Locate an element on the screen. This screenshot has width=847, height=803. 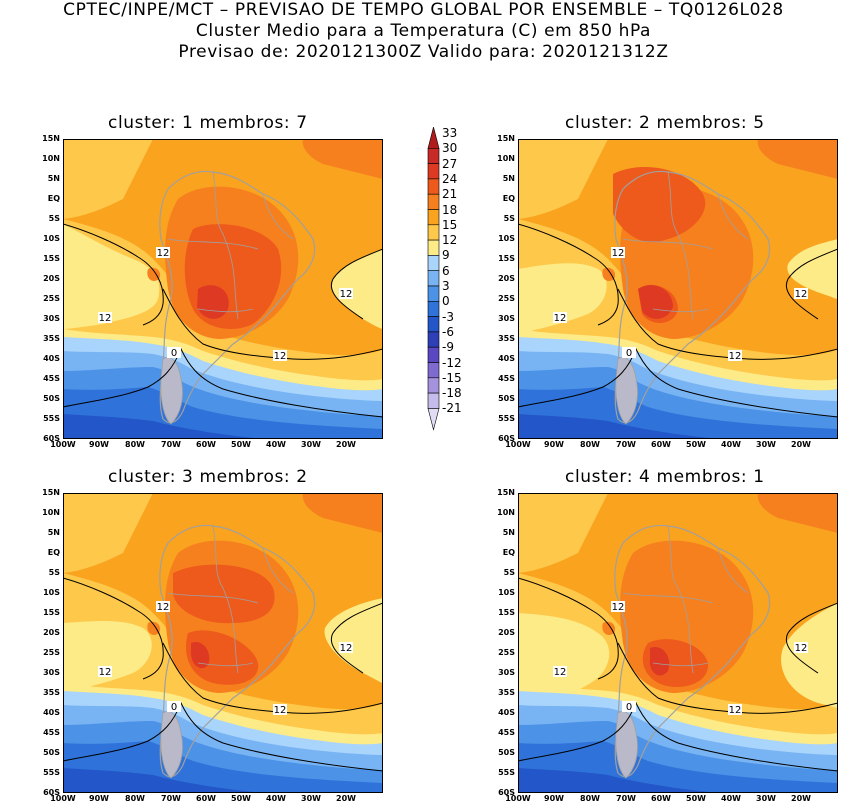
country-borders is located at coordinates (230, 245).